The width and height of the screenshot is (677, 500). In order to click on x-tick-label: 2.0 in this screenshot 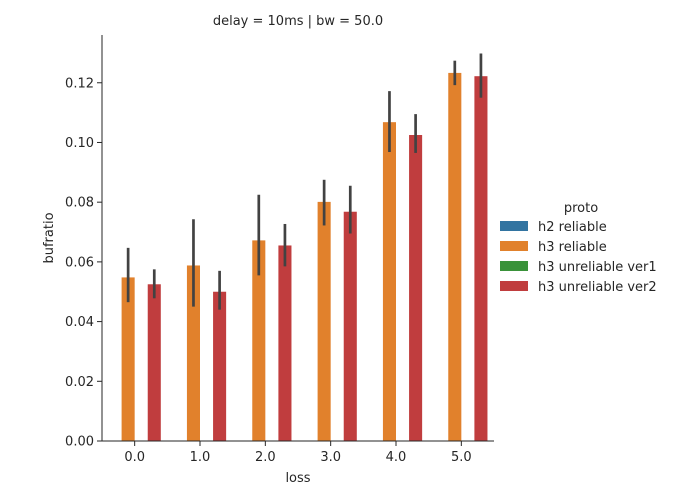, I will do `click(265, 457)`.